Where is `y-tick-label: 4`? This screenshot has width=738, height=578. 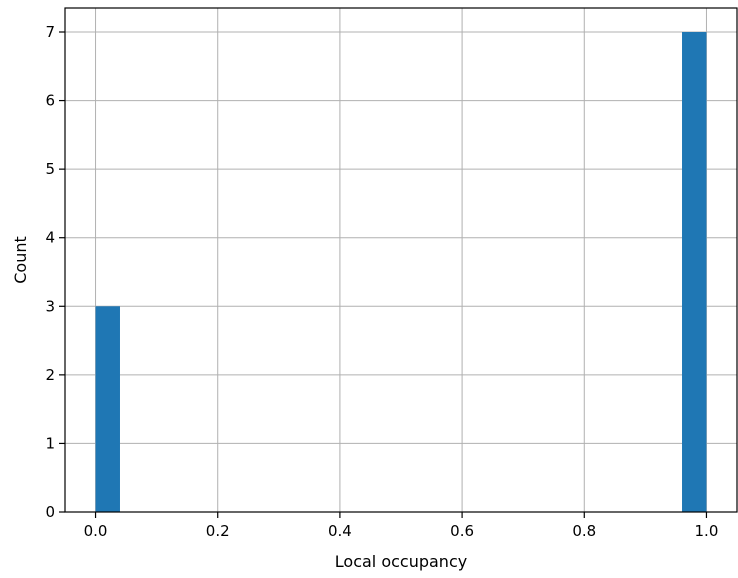
y-tick-label: 4 is located at coordinates (50, 238).